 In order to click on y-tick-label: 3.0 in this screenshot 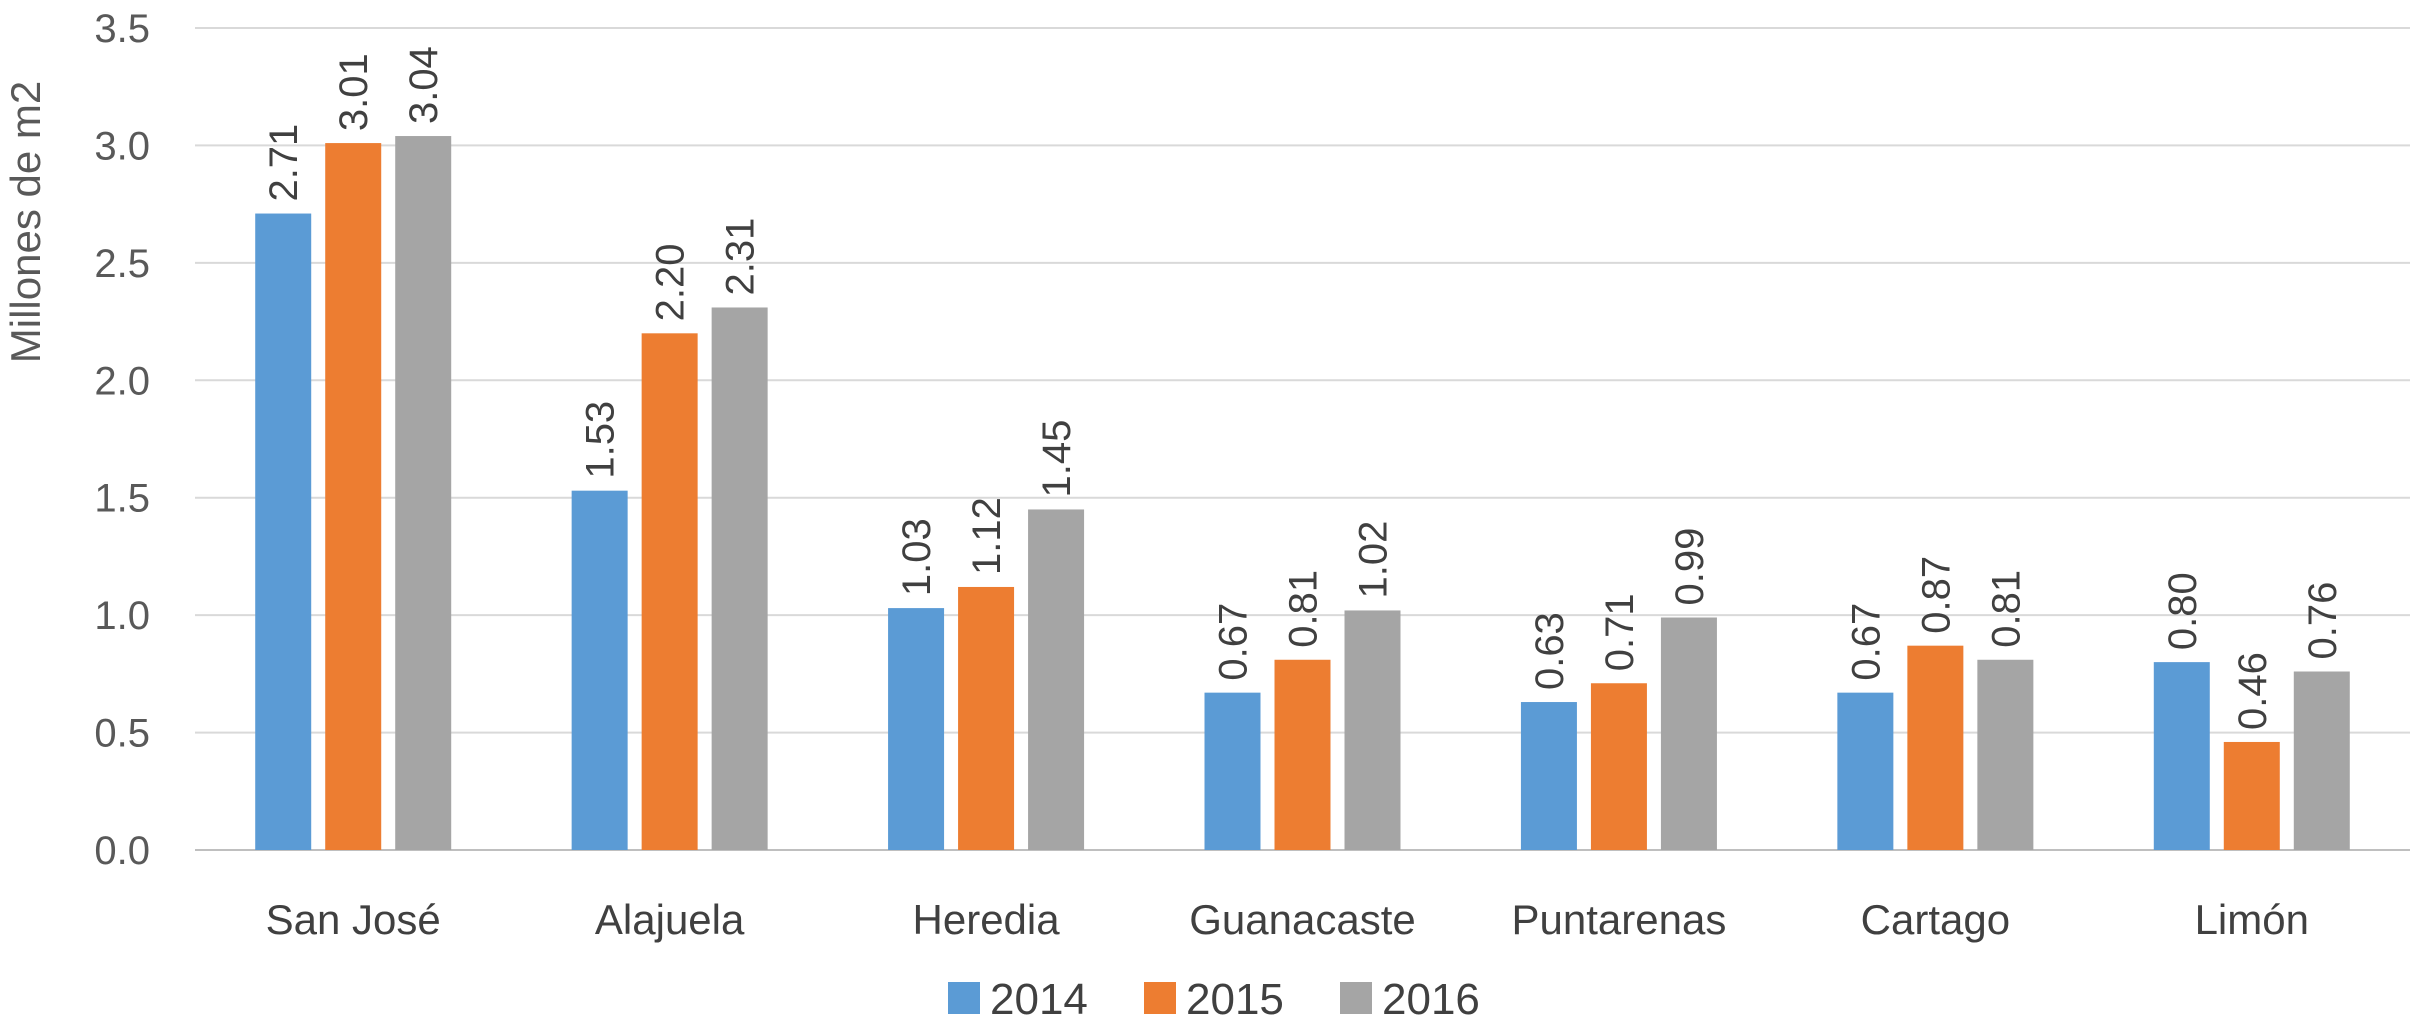, I will do `click(122, 146)`.